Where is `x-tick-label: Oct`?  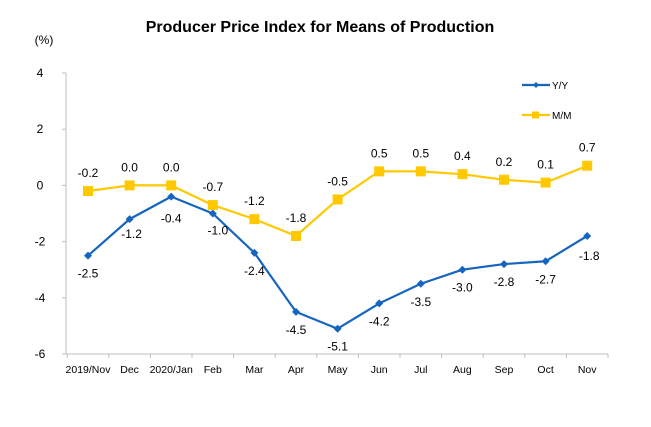 x-tick-label: Oct is located at coordinates (545, 370).